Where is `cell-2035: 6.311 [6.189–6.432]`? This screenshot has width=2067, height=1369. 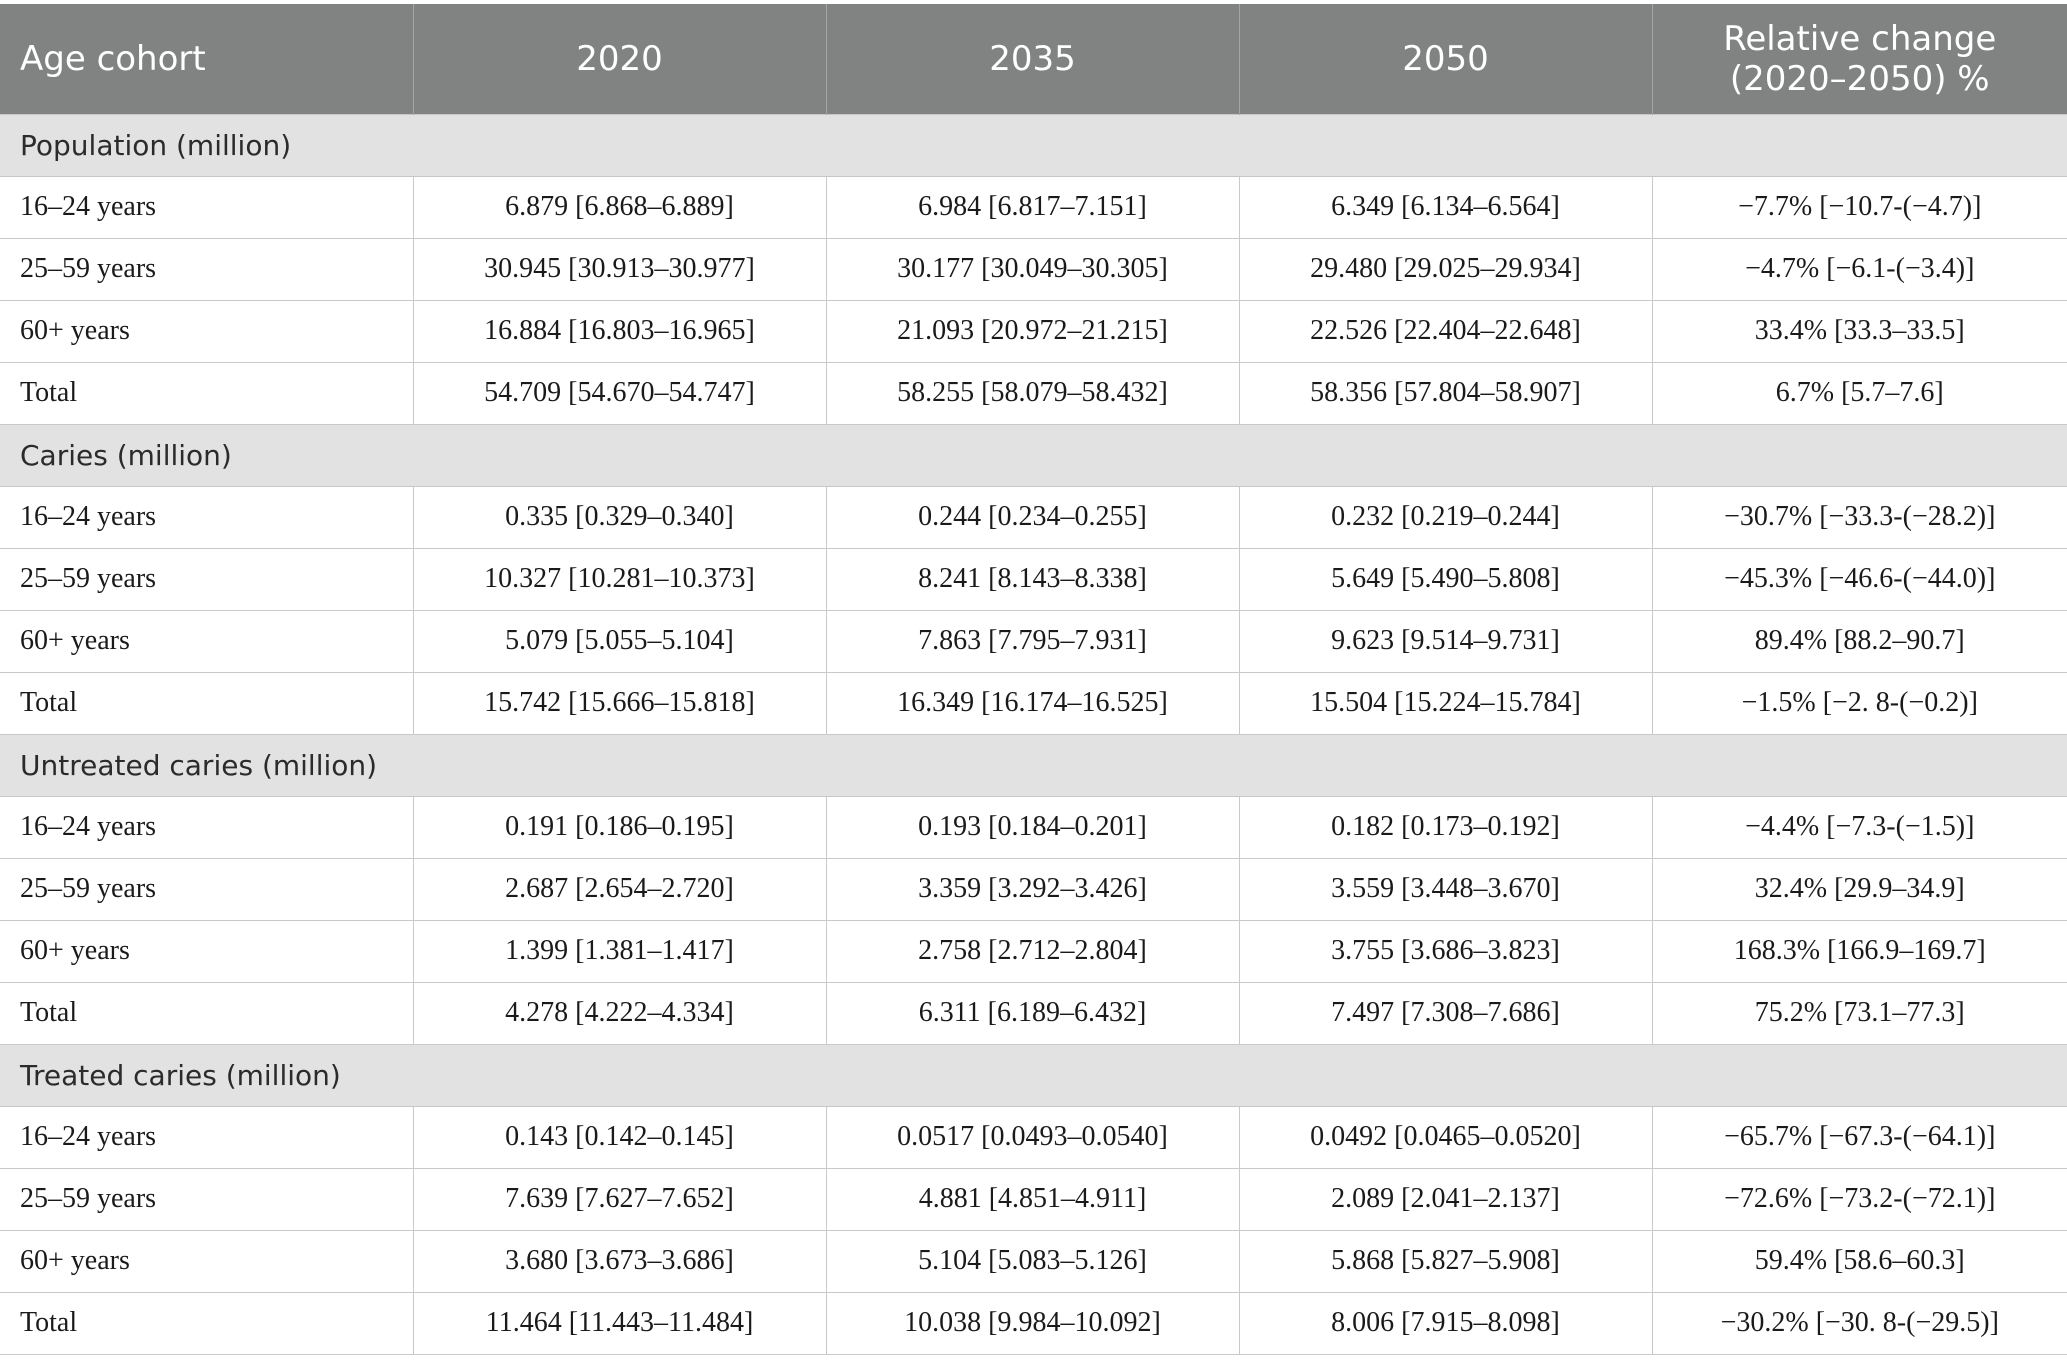 cell-2035: 6.311 [6.189–6.432] is located at coordinates (1032, 1013).